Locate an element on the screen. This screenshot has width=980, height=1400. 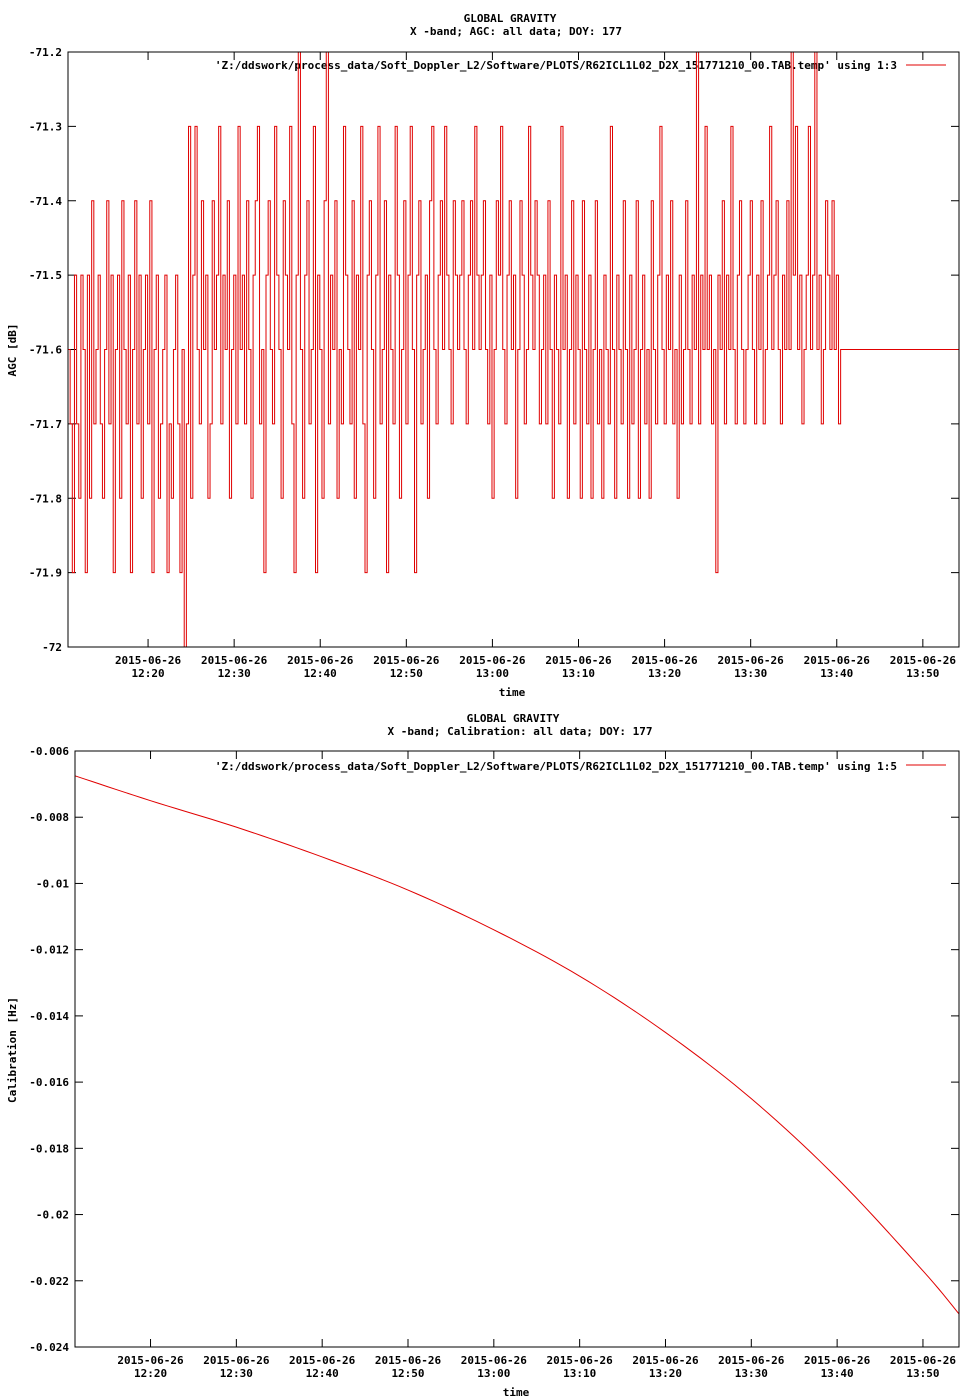
y-tick-label: -0.022 is located at coordinates (49, 1281).